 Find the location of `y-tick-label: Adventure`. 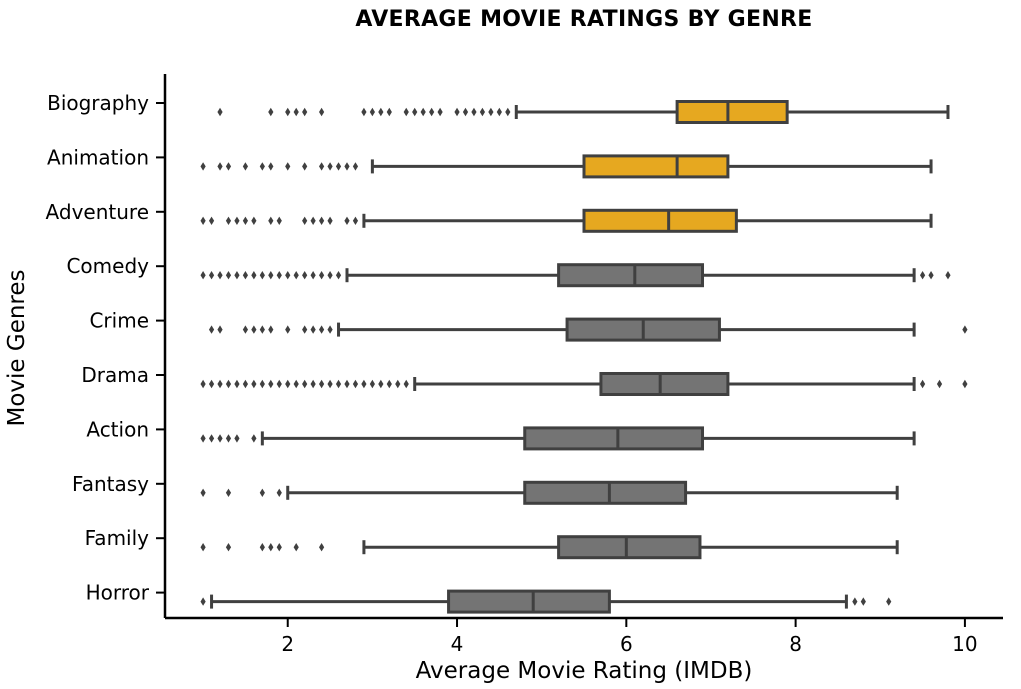

y-tick-label: Adventure is located at coordinates (97, 212).